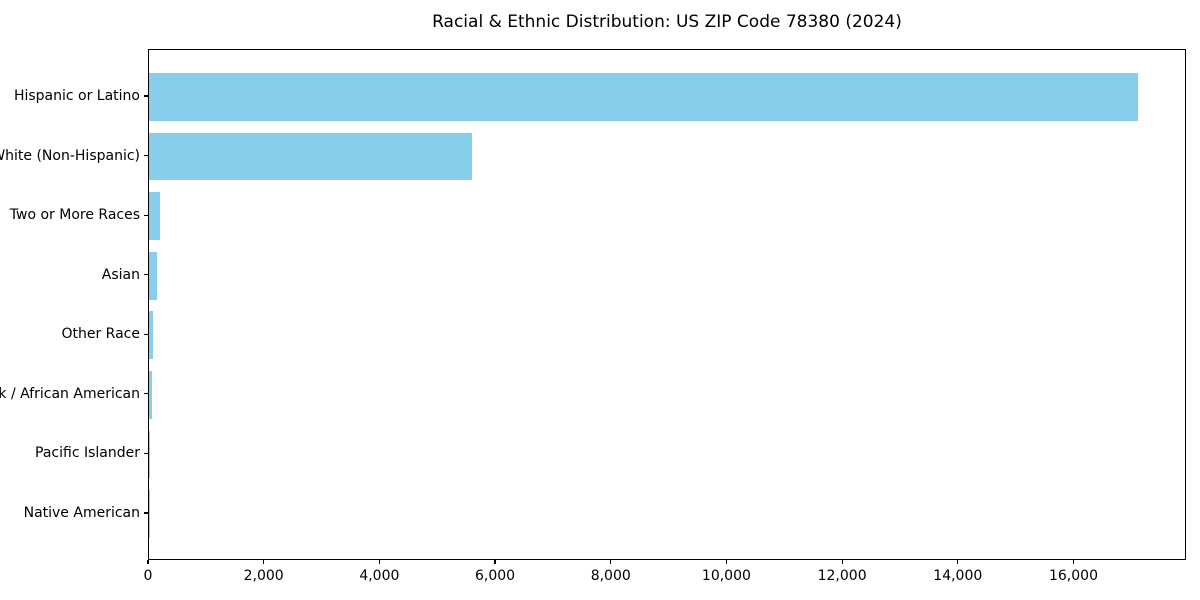 This screenshot has height=600, width=1200. Describe the element at coordinates (87, 453) in the screenshot. I see `category-label: Pacific Islander` at that location.